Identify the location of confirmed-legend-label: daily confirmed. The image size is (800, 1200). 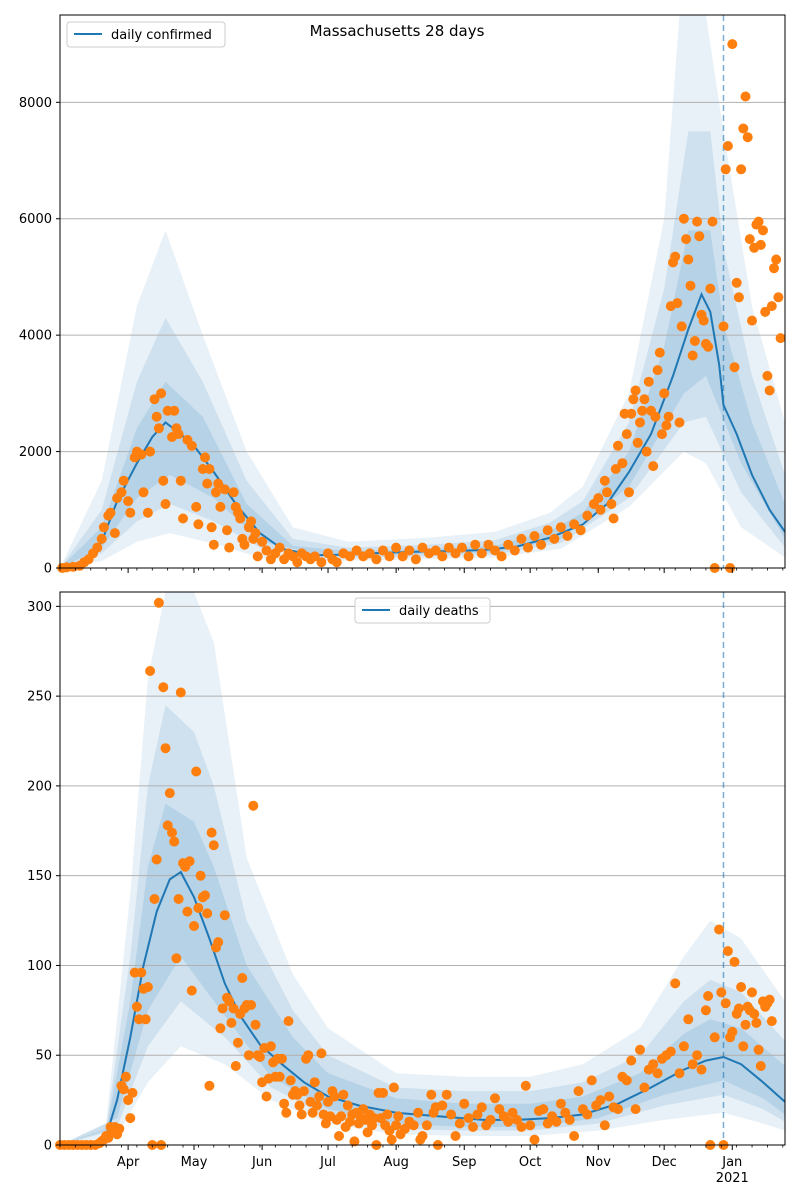
(161, 35).